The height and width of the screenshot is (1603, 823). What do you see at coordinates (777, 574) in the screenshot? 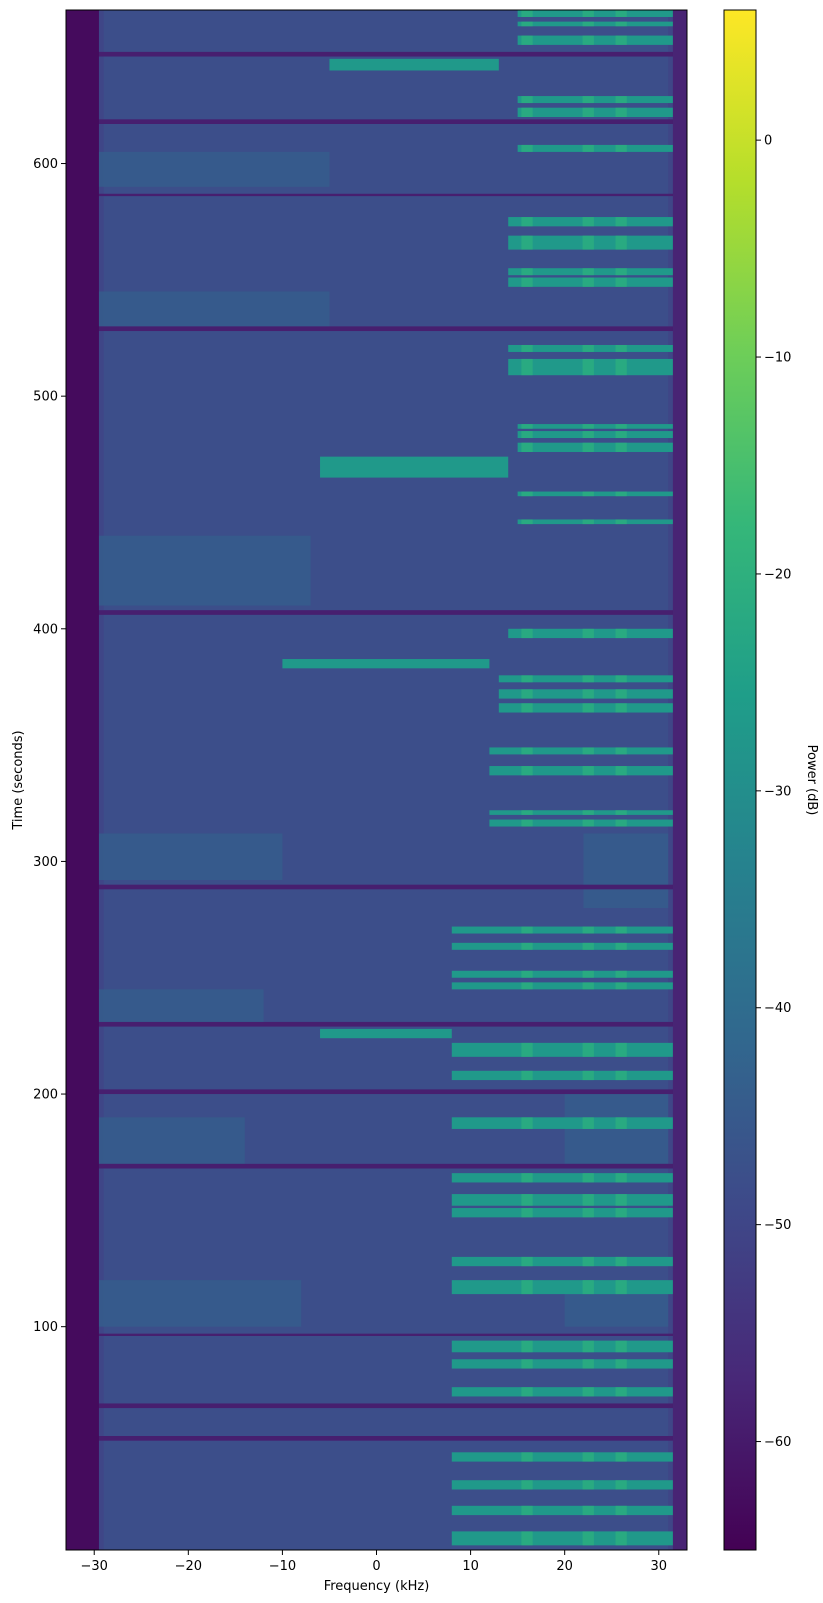
I see `colorbar-tick-label: −20` at bounding box center [777, 574].